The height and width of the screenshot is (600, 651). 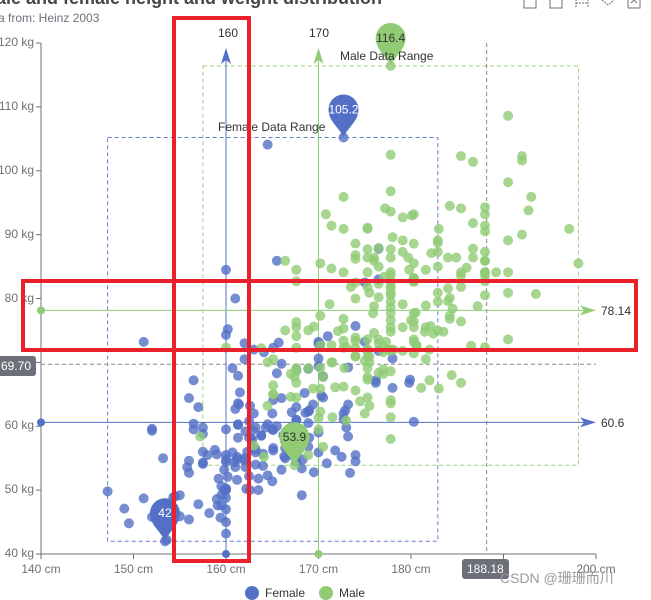 I want to click on legend-item-female: Female, so click(x=275, y=593).